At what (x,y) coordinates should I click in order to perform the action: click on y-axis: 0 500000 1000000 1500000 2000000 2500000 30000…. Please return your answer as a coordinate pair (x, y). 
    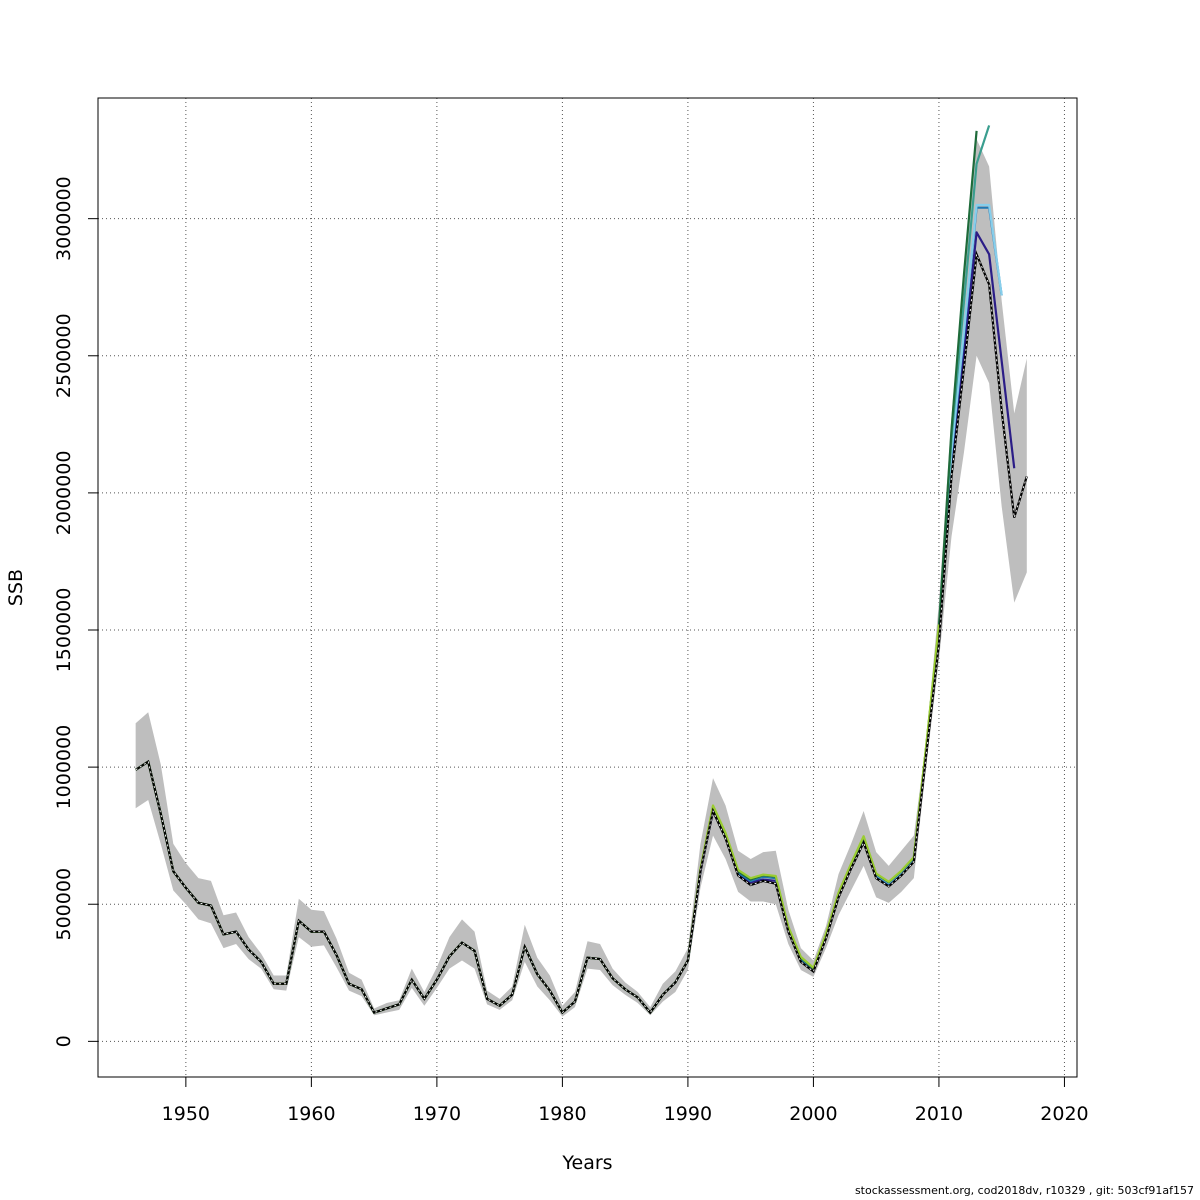
    Looking at the image, I should click on (76, 611).